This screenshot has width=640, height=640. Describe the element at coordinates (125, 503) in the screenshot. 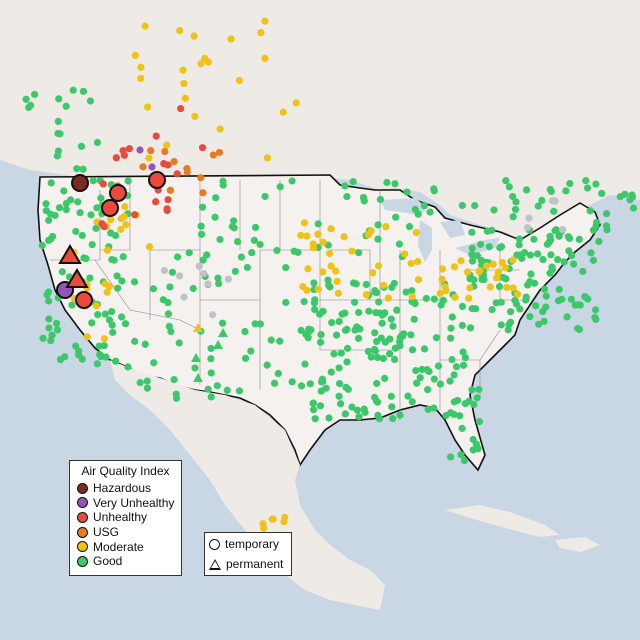

I see `legend-item-very-unhealthy: Very Unhealthy` at that location.